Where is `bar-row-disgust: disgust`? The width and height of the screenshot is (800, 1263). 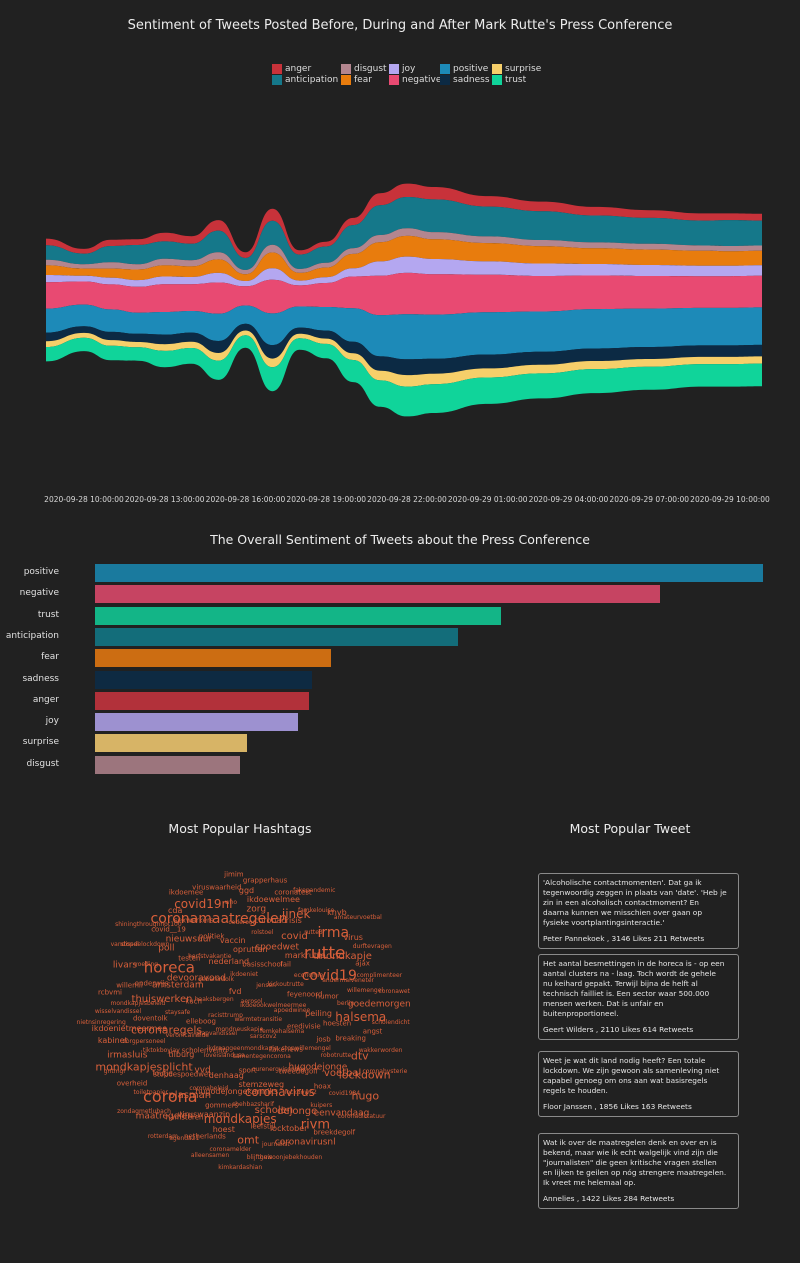 bar-row-disgust: disgust is located at coordinates (400, 764).